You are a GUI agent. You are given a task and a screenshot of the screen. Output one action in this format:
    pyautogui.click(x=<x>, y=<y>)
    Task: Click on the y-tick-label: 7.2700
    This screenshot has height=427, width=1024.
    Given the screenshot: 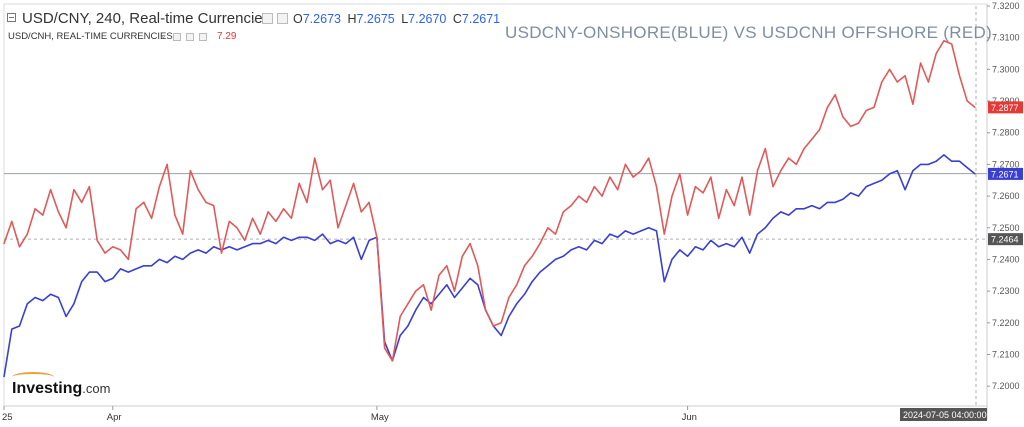 What is the action you would take?
    pyautogui.click(x=1006, y=164)
    